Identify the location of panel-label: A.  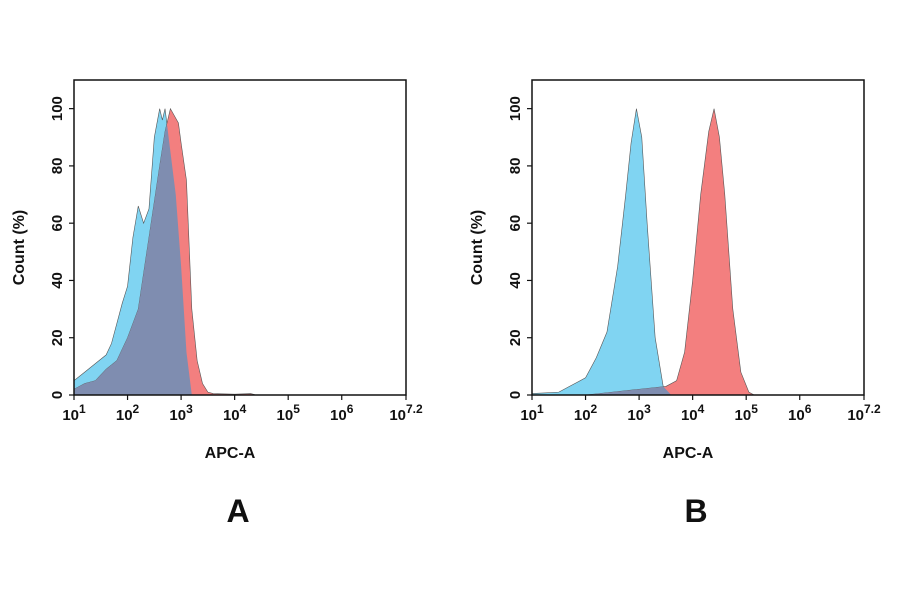
(237, 511).